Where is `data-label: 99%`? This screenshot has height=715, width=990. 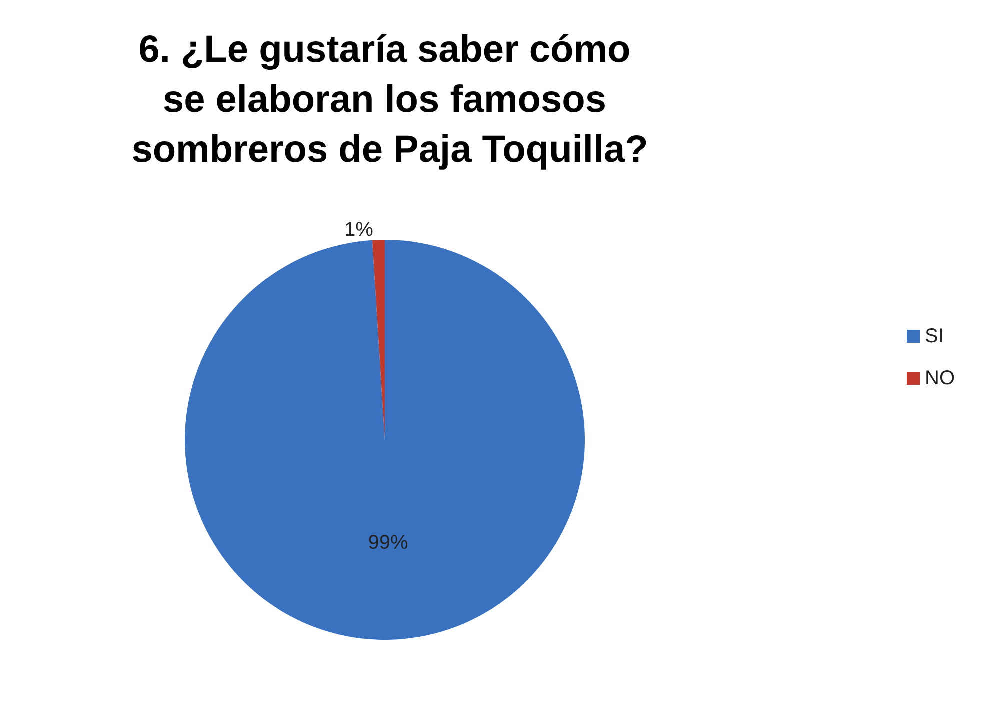 data-label: 99% is located at coordinates (388, 543).